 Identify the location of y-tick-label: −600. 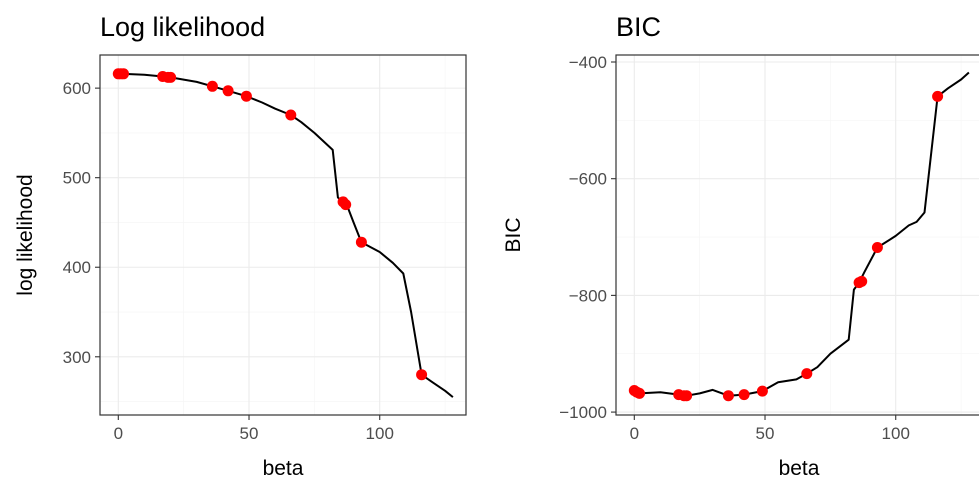
(588, 179).